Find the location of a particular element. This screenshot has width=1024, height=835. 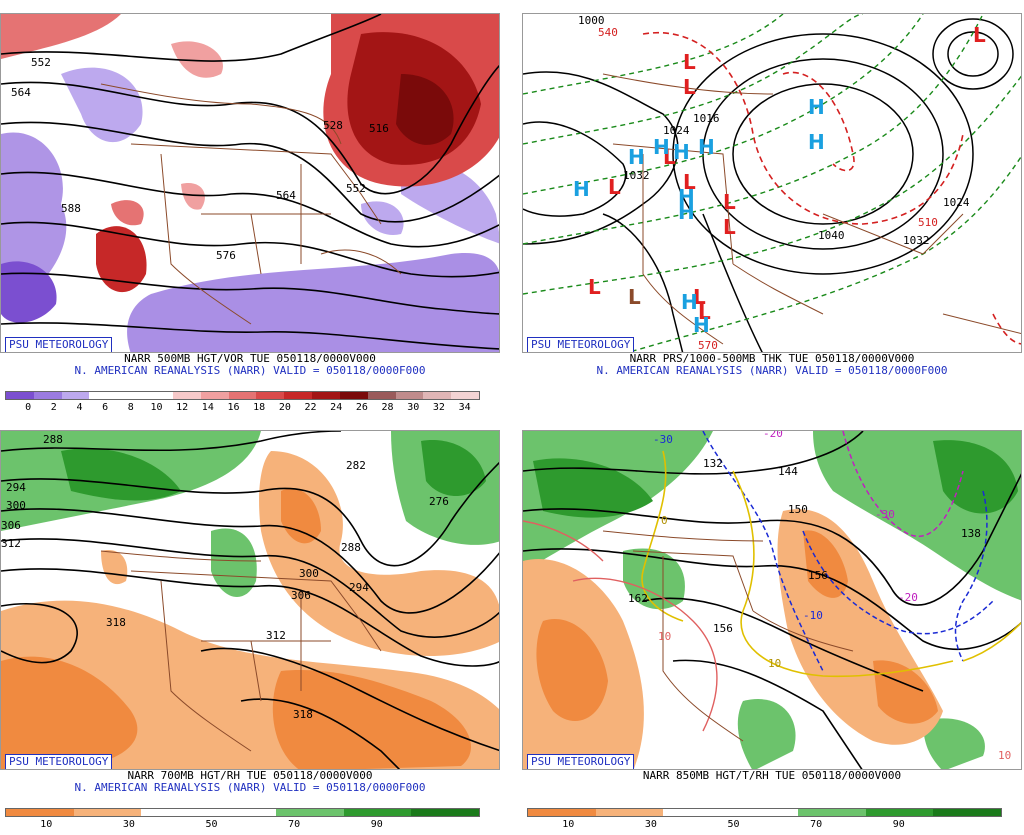

scale-tick-label: 50 is located at coordinates (733, 824).